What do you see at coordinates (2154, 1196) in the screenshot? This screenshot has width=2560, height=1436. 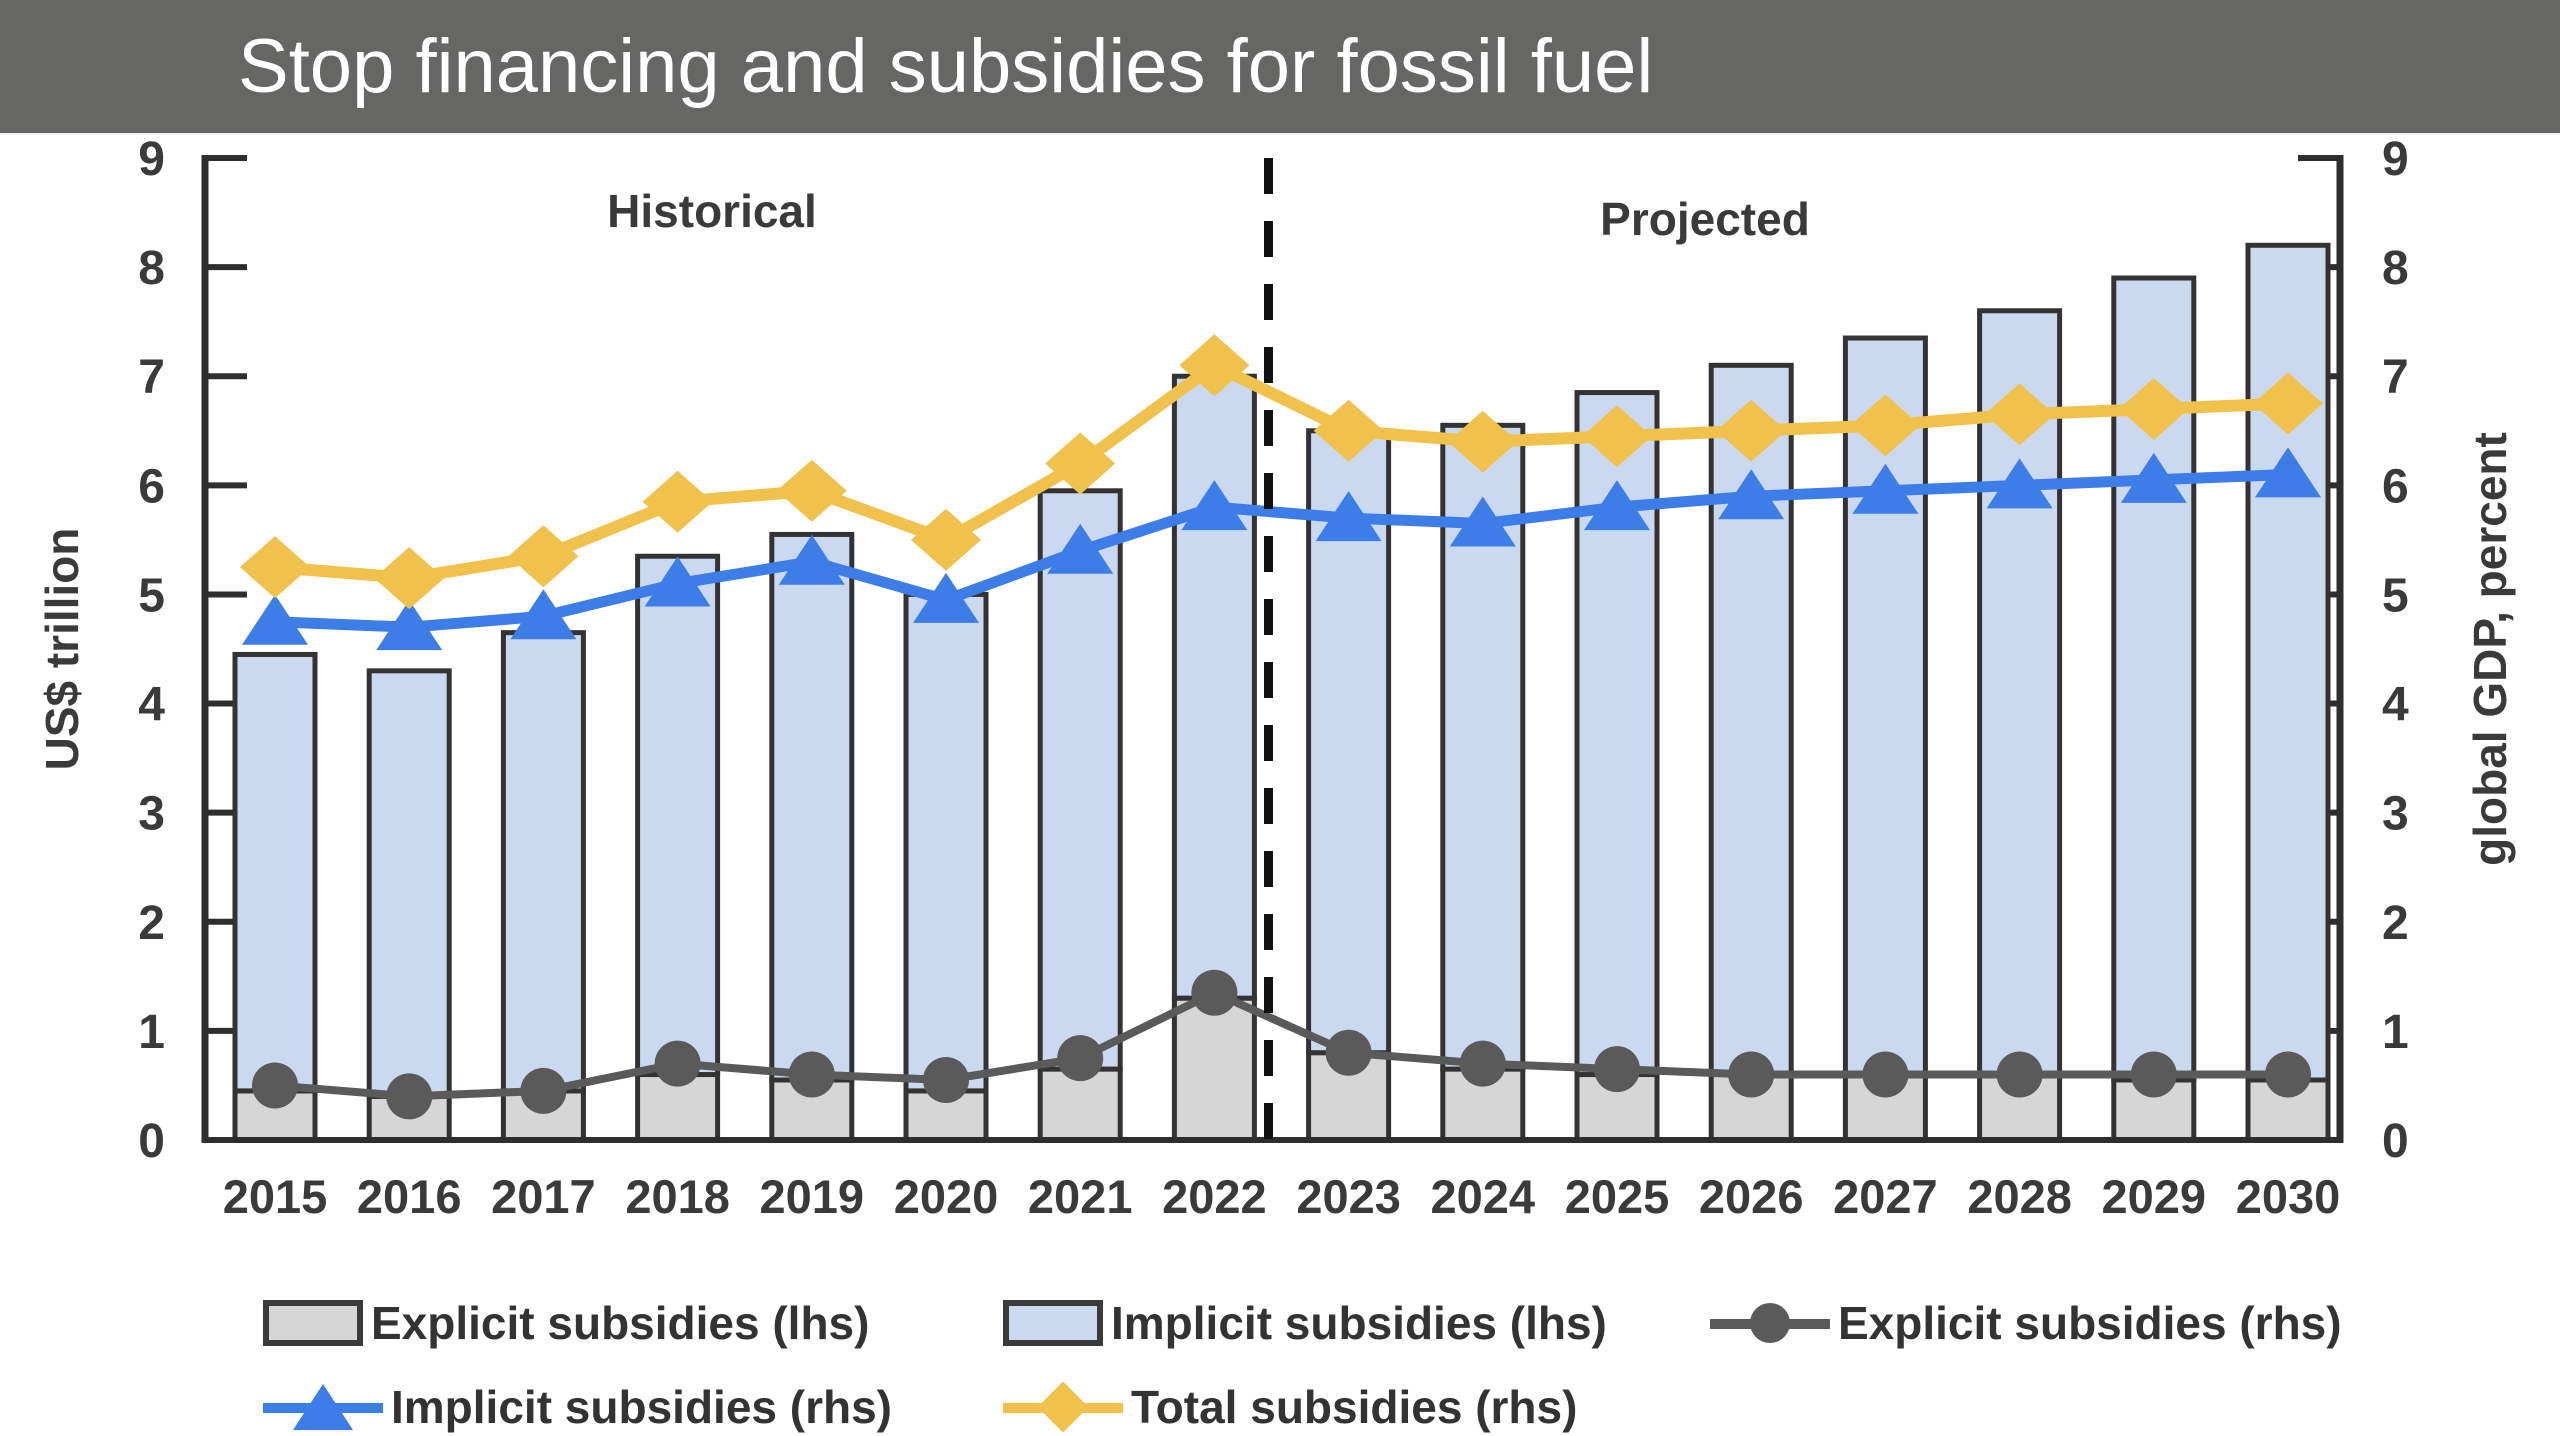 I see `x-label-2029: 2029` at bounding box center [2154, 1196].